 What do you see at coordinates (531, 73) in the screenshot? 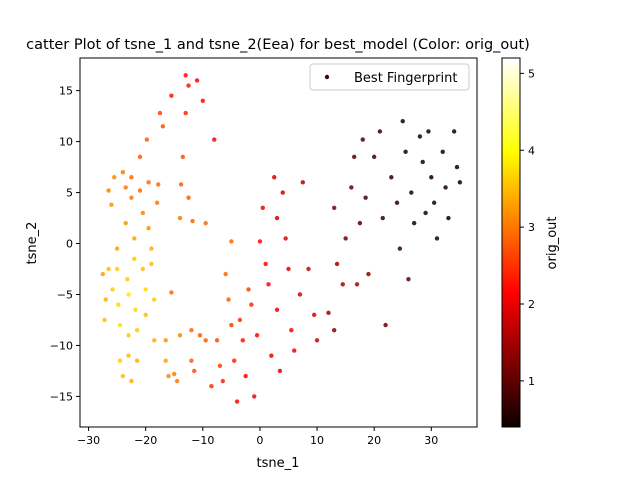
I see `colorbar-tick-label: 5` at bounding box center [531, 73].